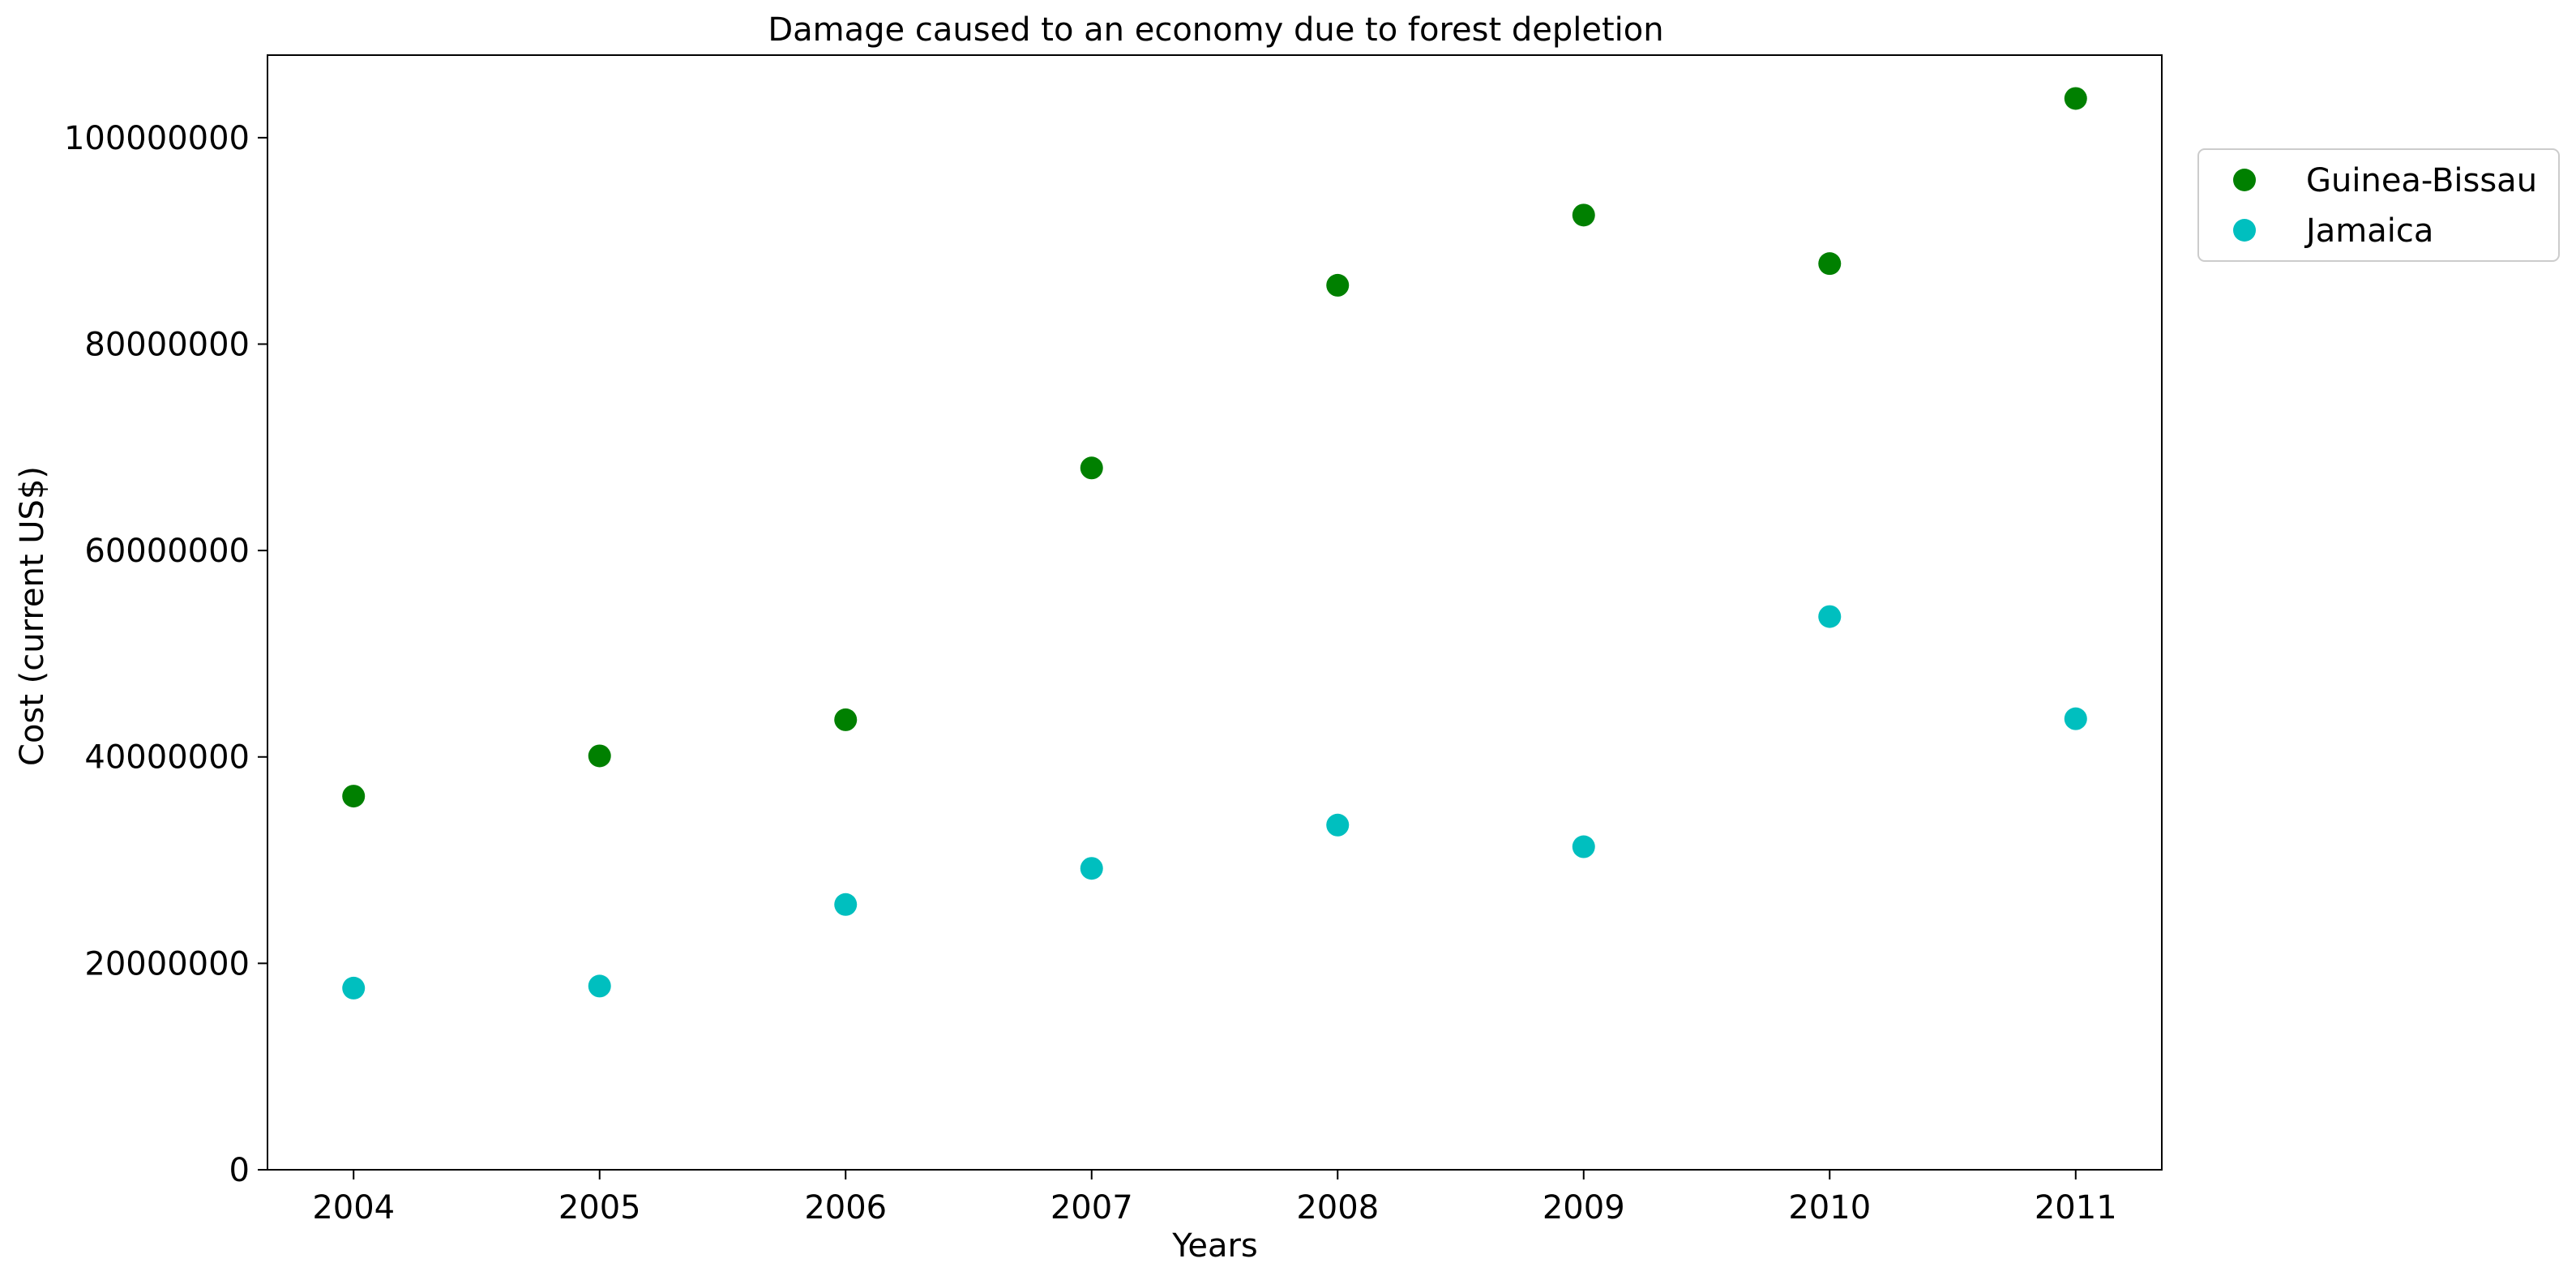 The height and width of the screenshot is (1280, 2576). Describe the element at coordinates (353, 1207) in the screenshot. I see `x-tick-label: 2004` at that location.